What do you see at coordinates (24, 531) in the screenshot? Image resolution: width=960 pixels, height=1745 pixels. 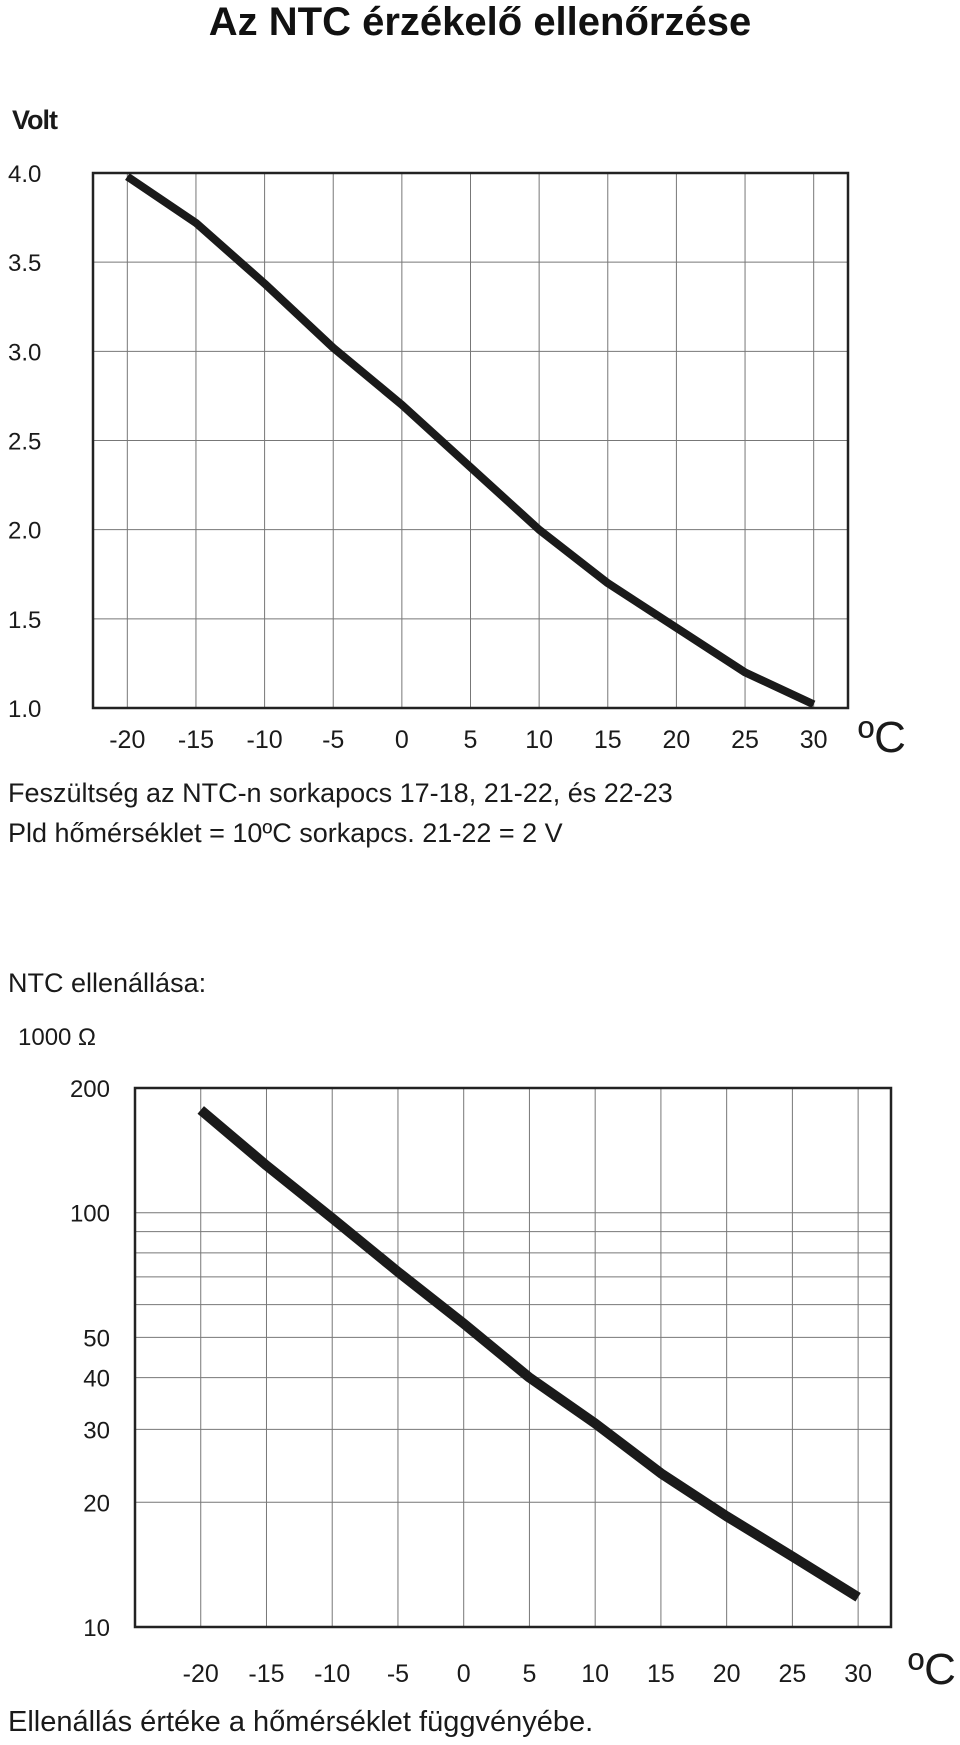 I see `y-tick-label: 2.0` at bounding box center [24, 531].